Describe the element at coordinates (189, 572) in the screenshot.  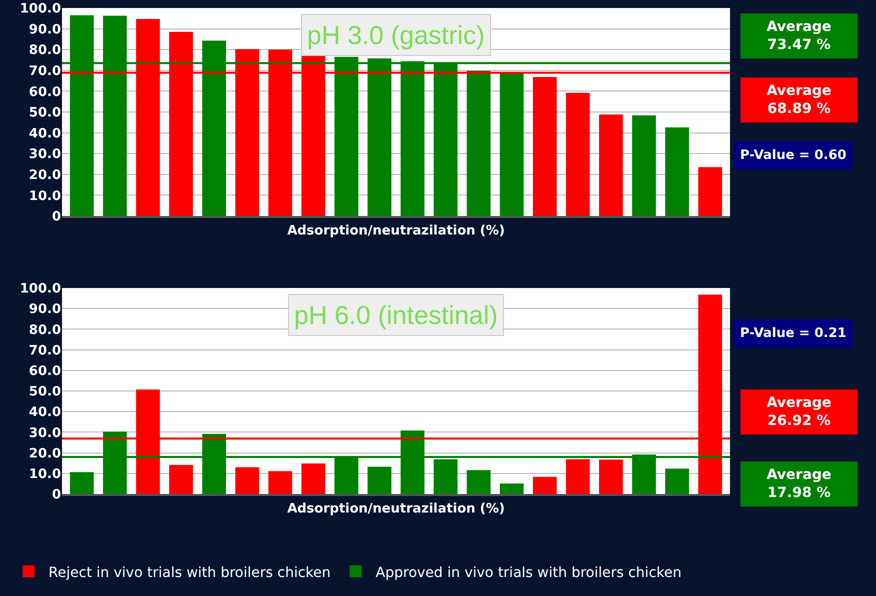
I see `legend-label: Reject in vivo trials with broilers chicken` at that location.